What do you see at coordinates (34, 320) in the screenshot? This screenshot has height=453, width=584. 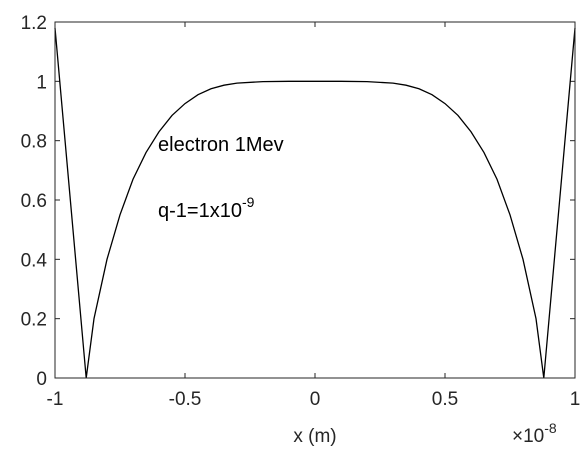 I see `y-tick-label: 0.2` at bounding box center [34, 320].